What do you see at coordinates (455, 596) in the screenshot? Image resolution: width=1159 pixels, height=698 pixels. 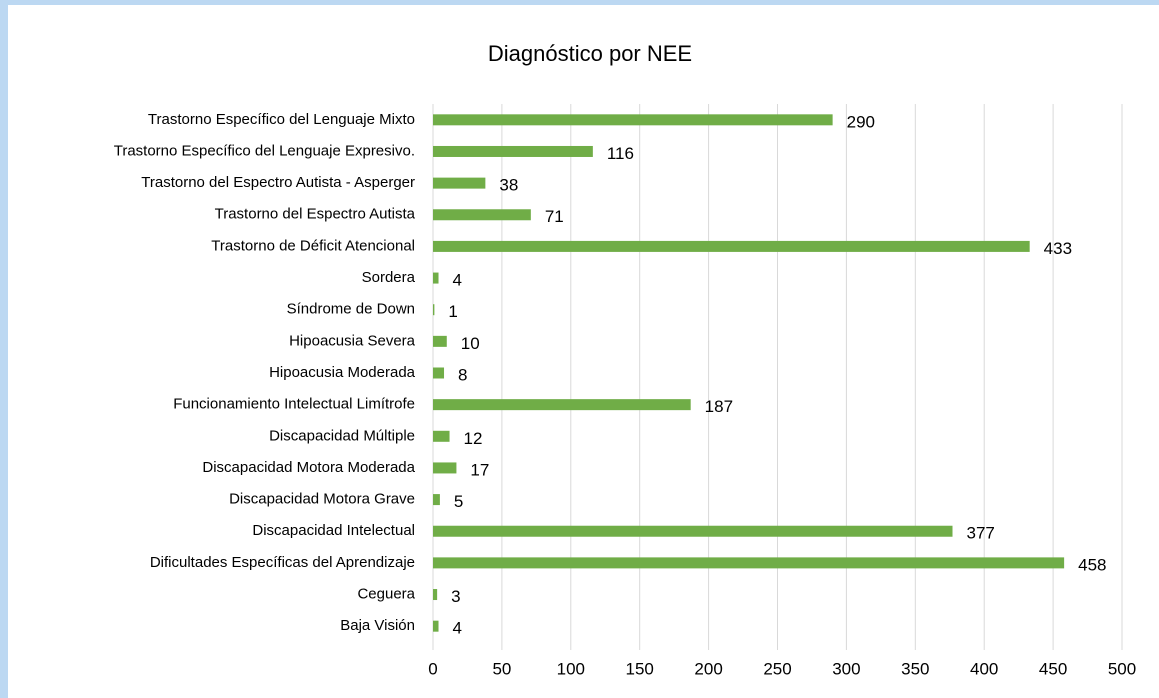 I see `data-label: 3` at bounding box center [455, 596].